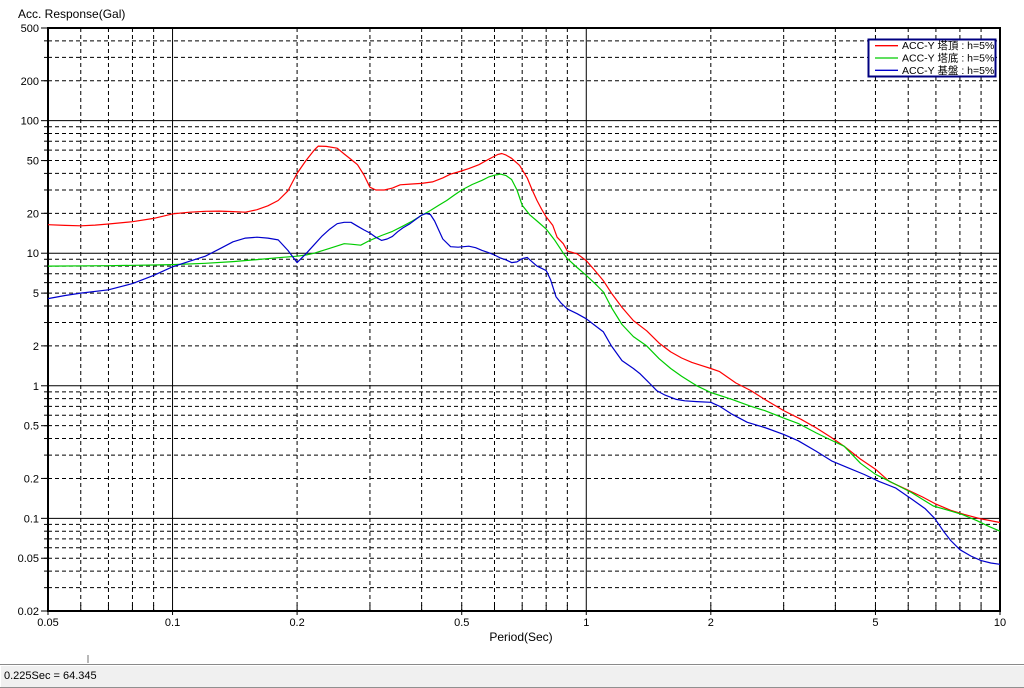  I want to click on x-tick-label: 0.05, so click(47, 623).